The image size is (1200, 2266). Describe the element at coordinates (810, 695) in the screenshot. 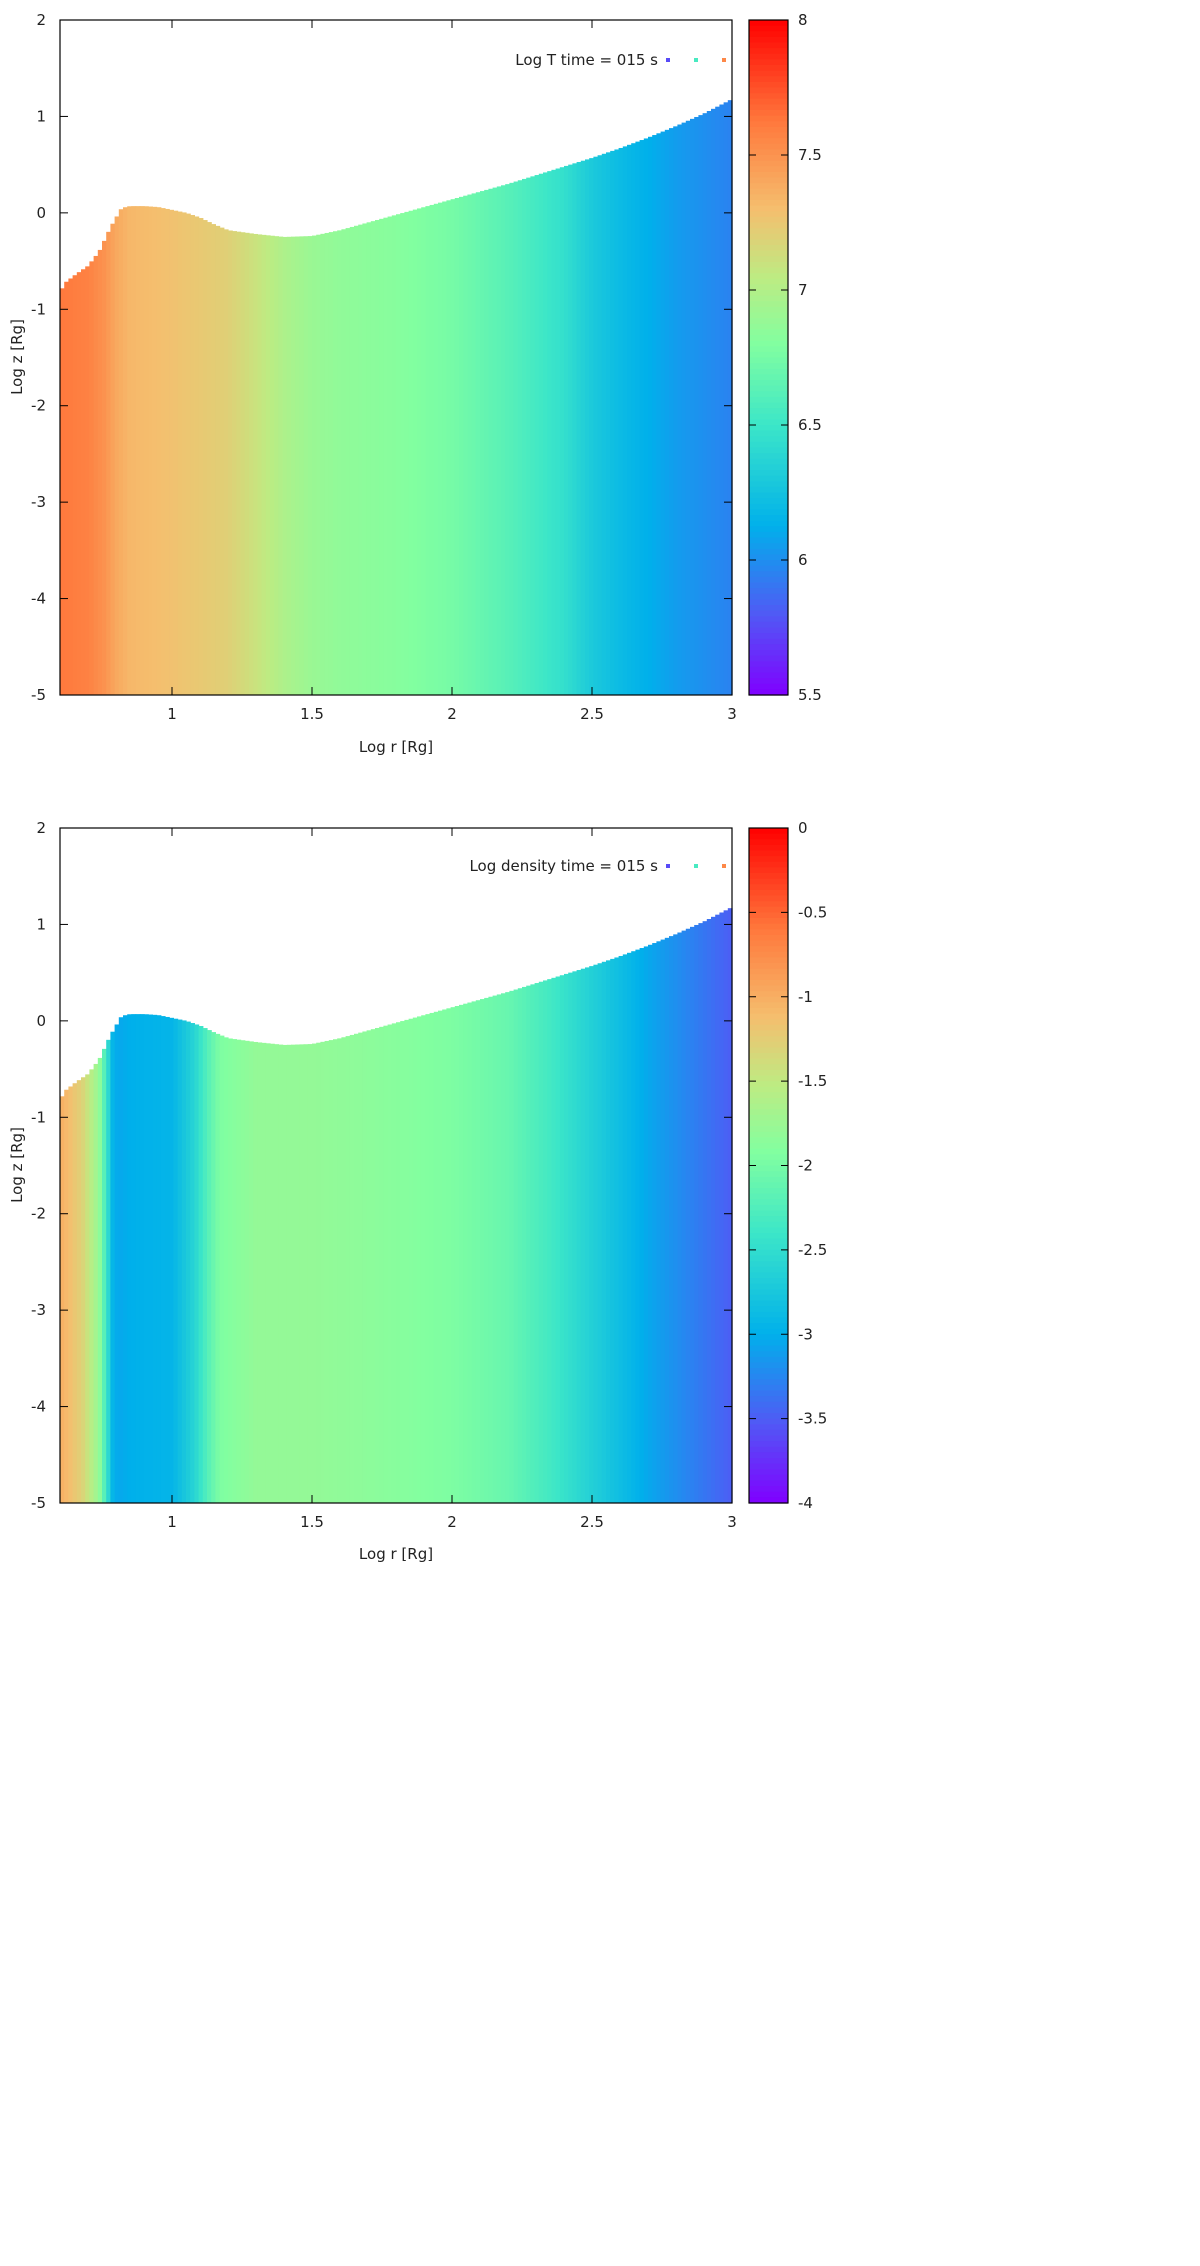

I see `temperature-colorbar-tick-label: 5.5` at that location.